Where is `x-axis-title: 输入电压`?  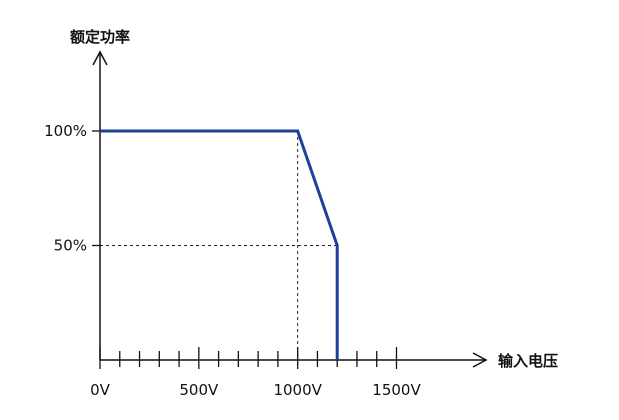 x-axis-title: 输入电压 is located at coordinates (528, 361).